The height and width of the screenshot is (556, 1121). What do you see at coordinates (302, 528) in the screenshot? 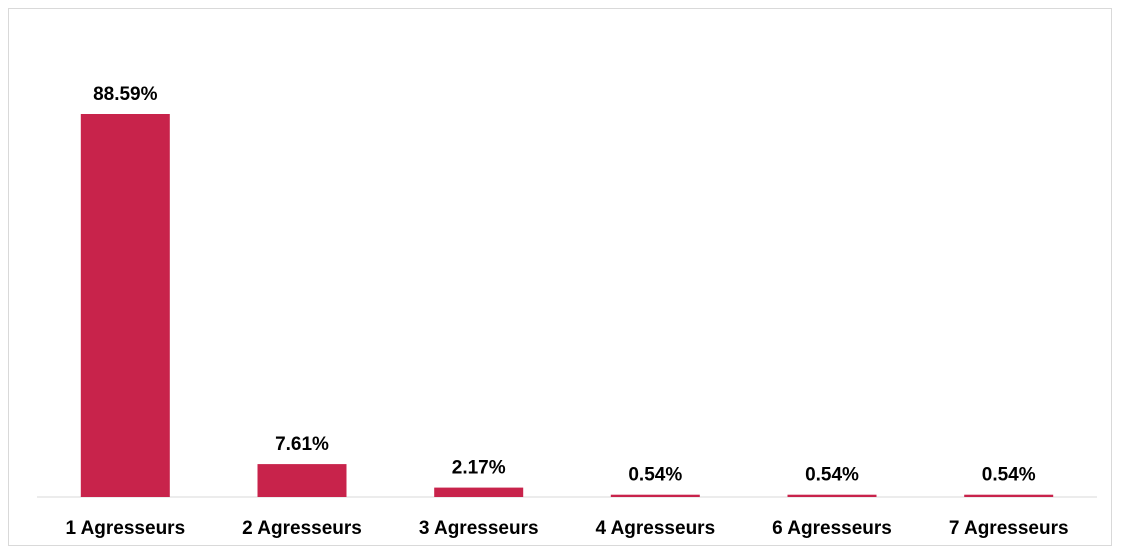
I see `category-label-2: 2 Agresseurs` at bounding box center [302, 528].